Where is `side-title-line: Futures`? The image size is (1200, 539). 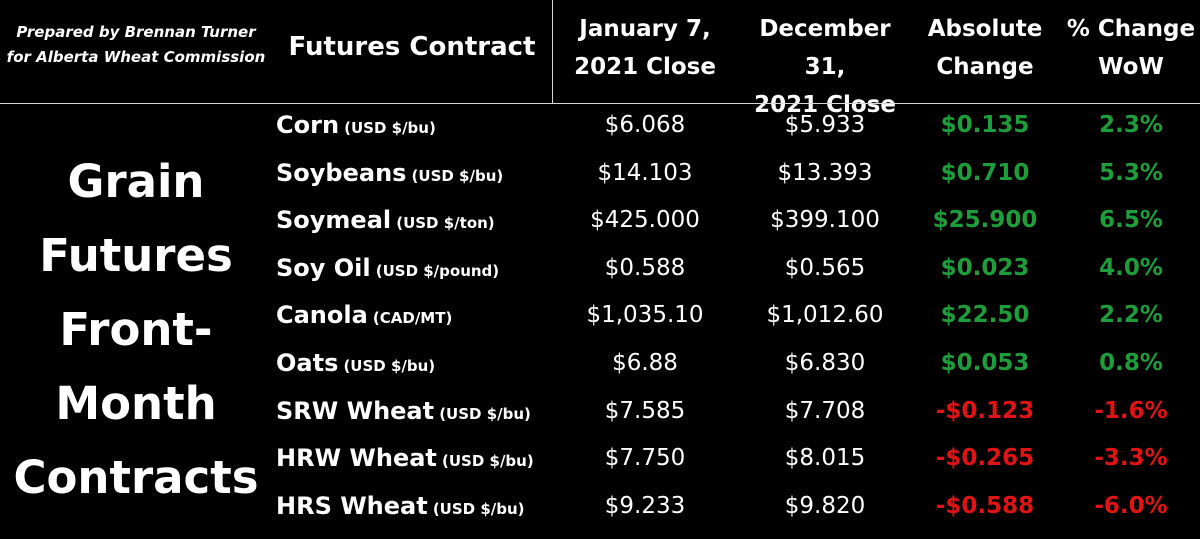
side-title-line: Futures is located at coordinates (136, 255).